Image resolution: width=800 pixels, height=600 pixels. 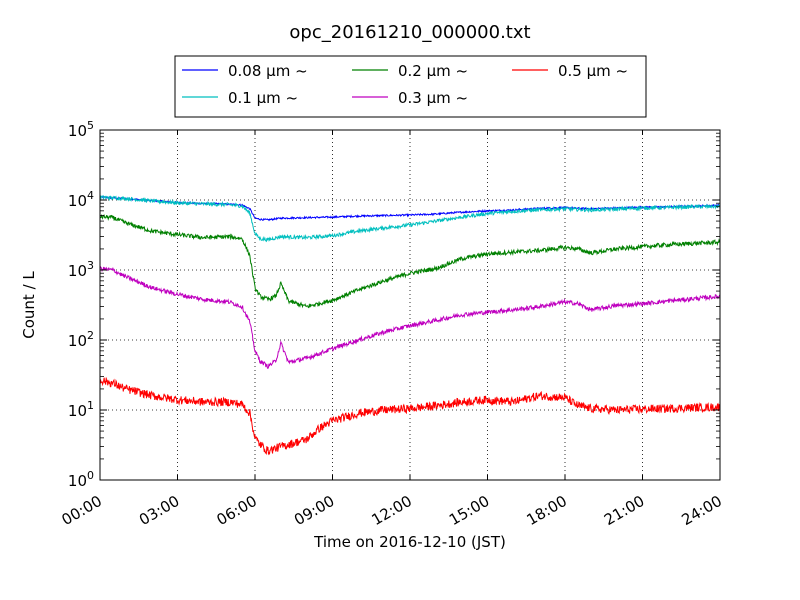 I want to click on y-tick-label: 10², so click(x=81, y=339).